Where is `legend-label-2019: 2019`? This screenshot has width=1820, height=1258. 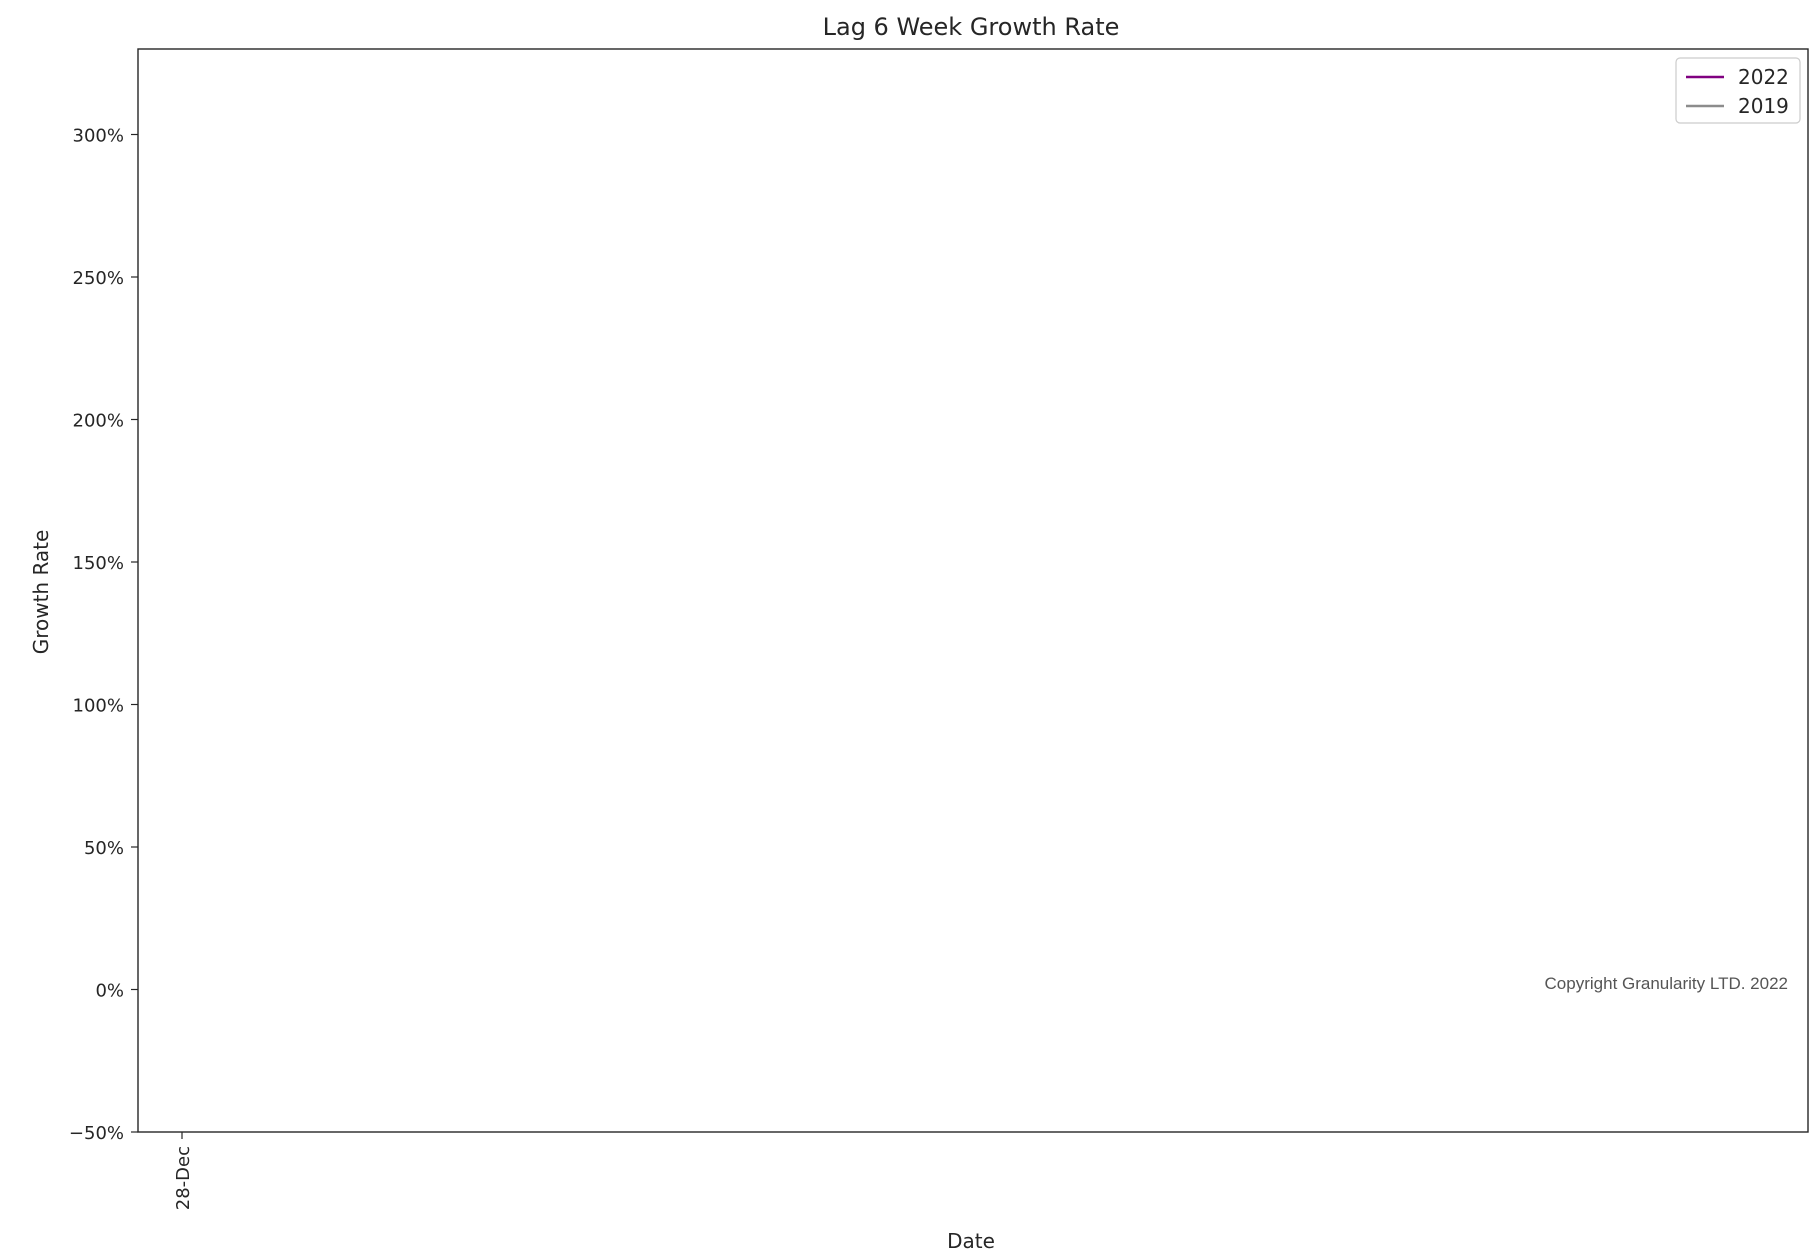
legend-label-2019: 2019 is located at coordinates (1763, 106).